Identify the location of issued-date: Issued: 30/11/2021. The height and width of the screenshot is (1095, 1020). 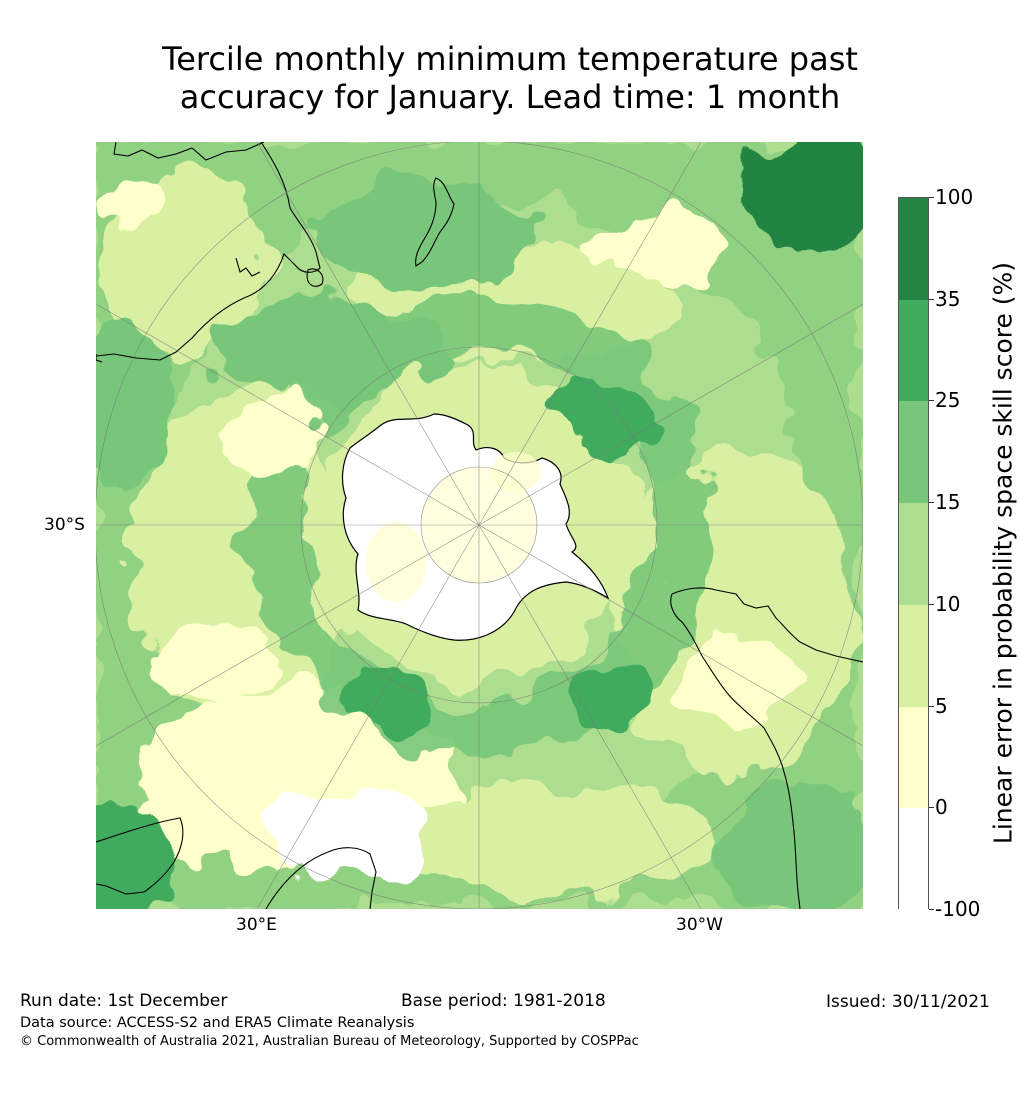
(908, 1002).